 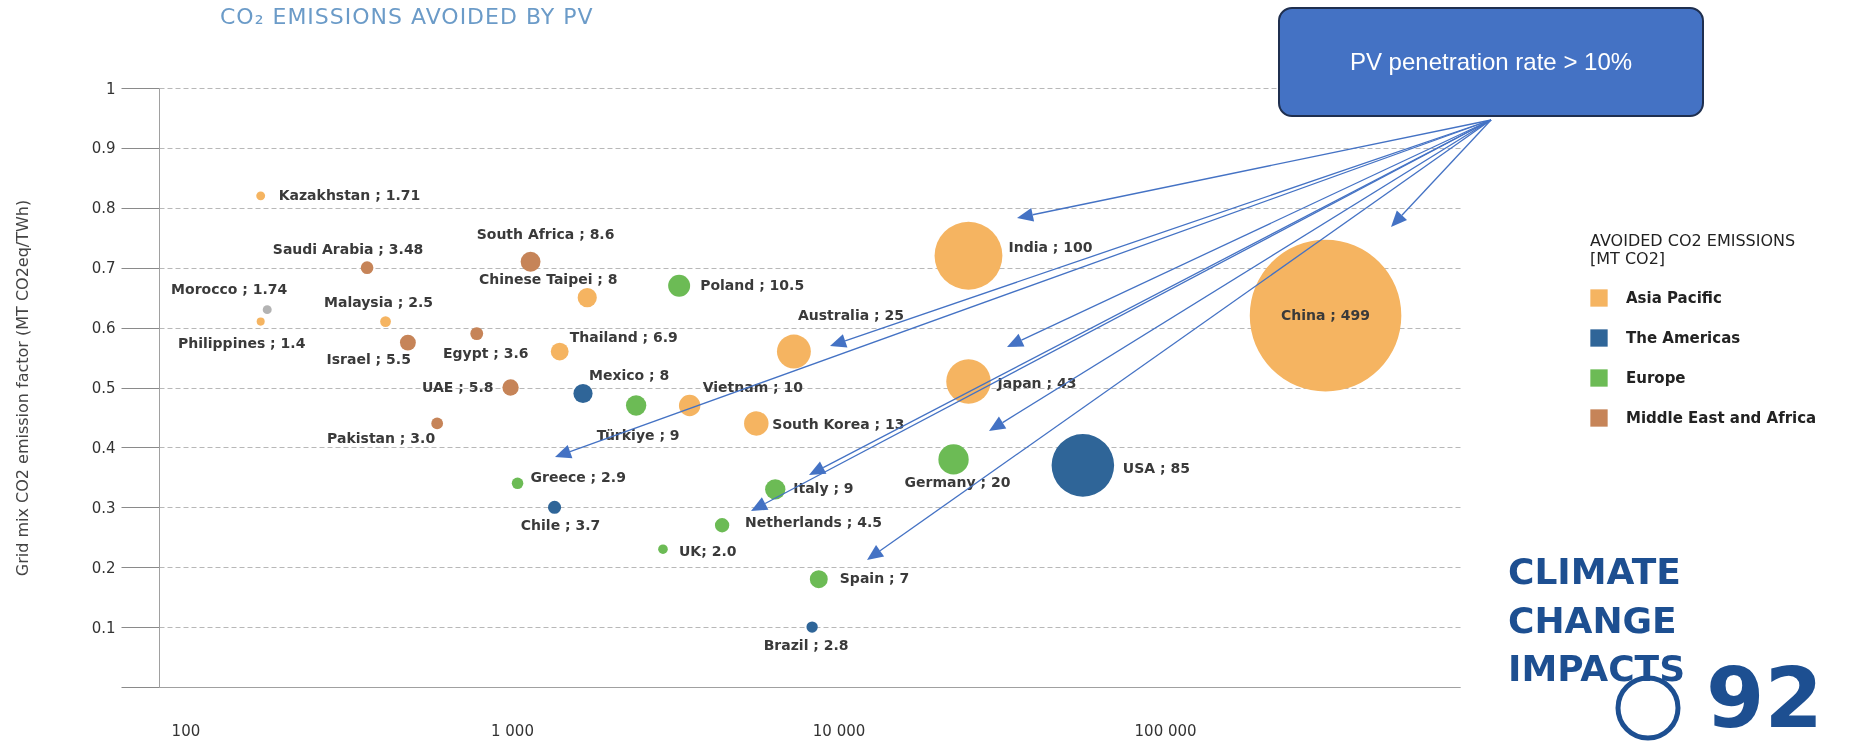 I want to click on y-axis-title: Grid mix CO2 emission factor (MT CO2eq/TWh), so click(x=22, y=388).